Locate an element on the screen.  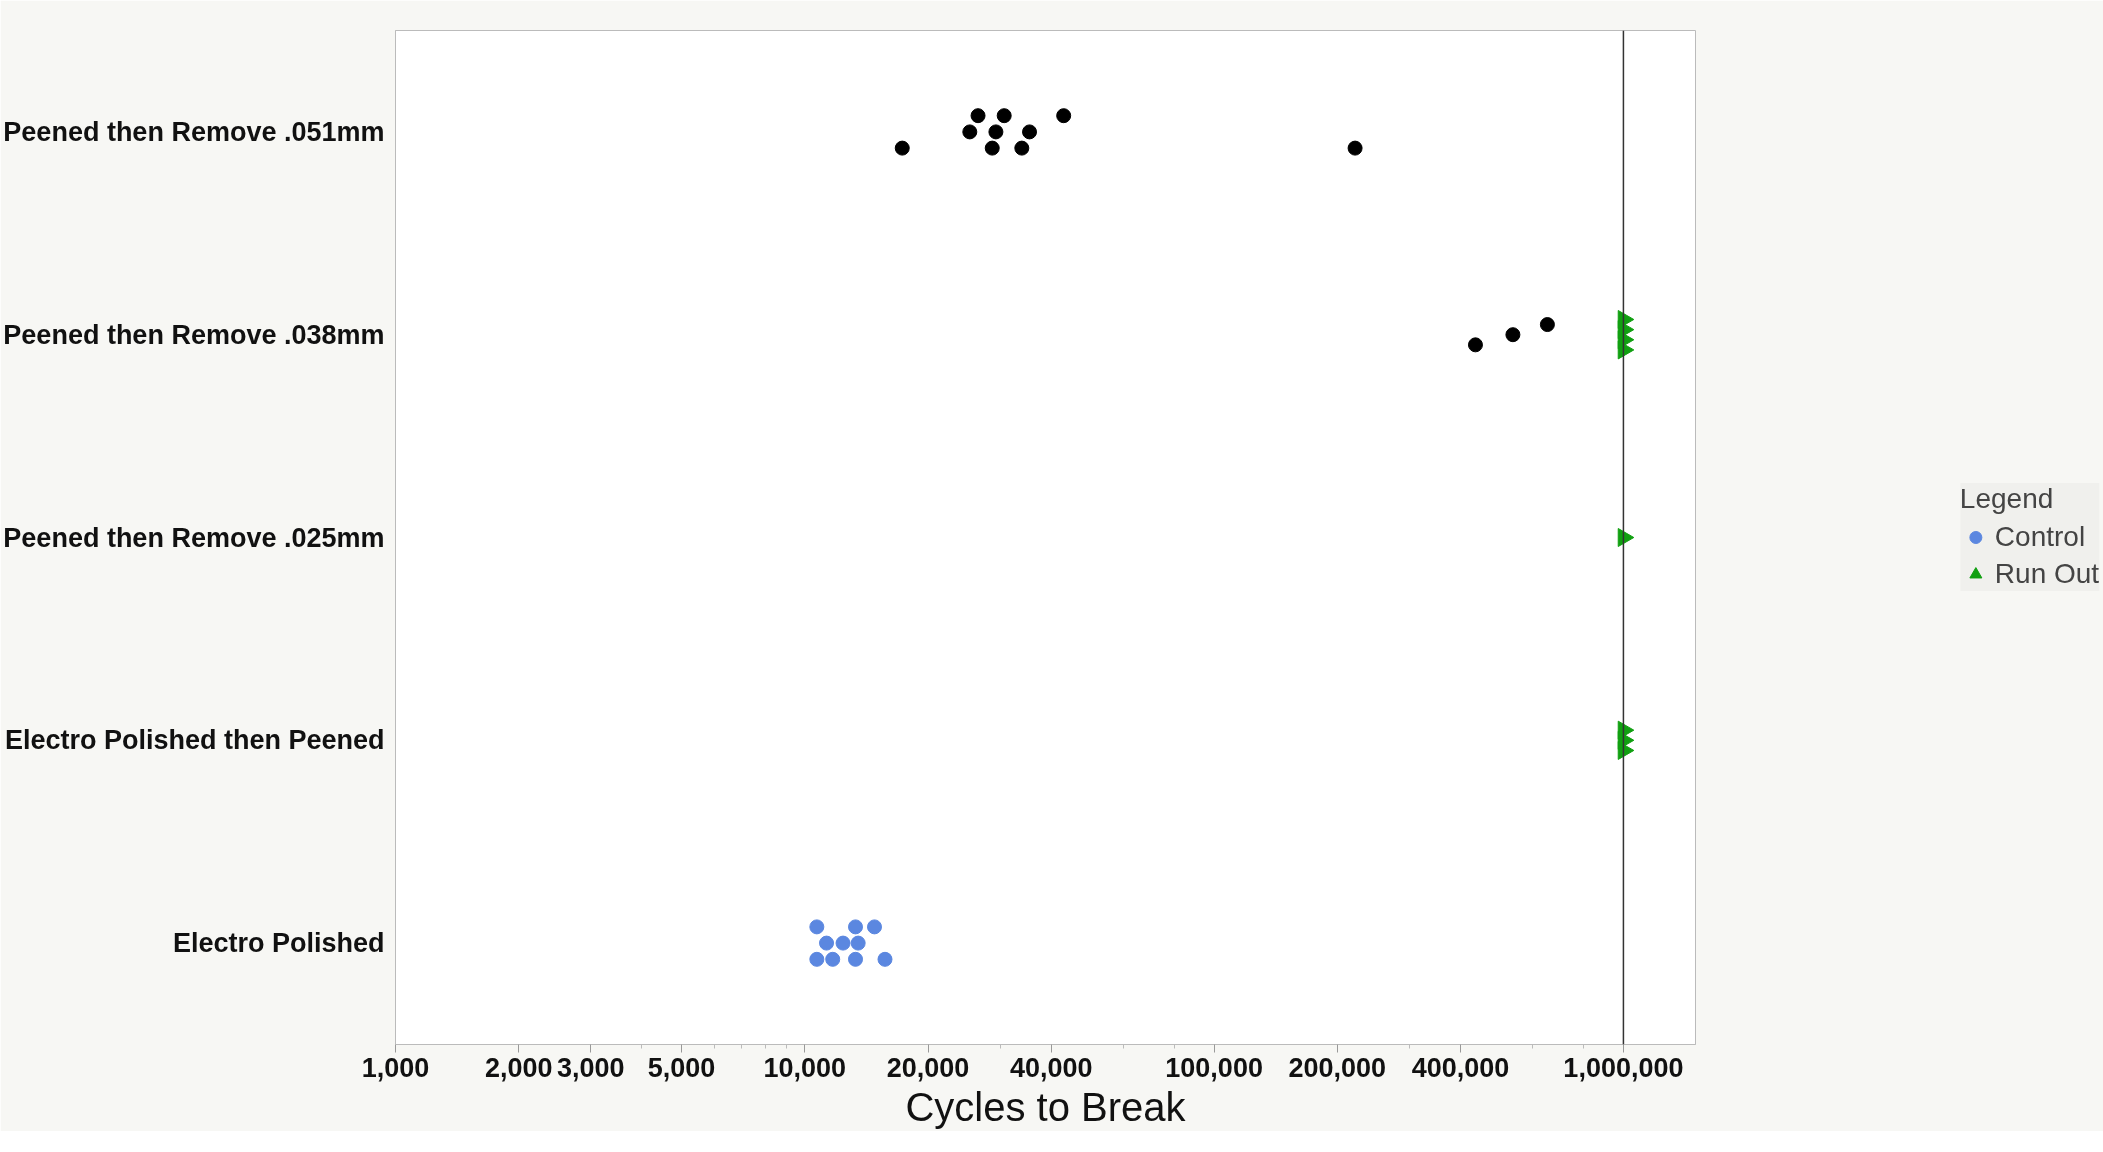
legend-title: Legend is located at coordinates (2007, 499).